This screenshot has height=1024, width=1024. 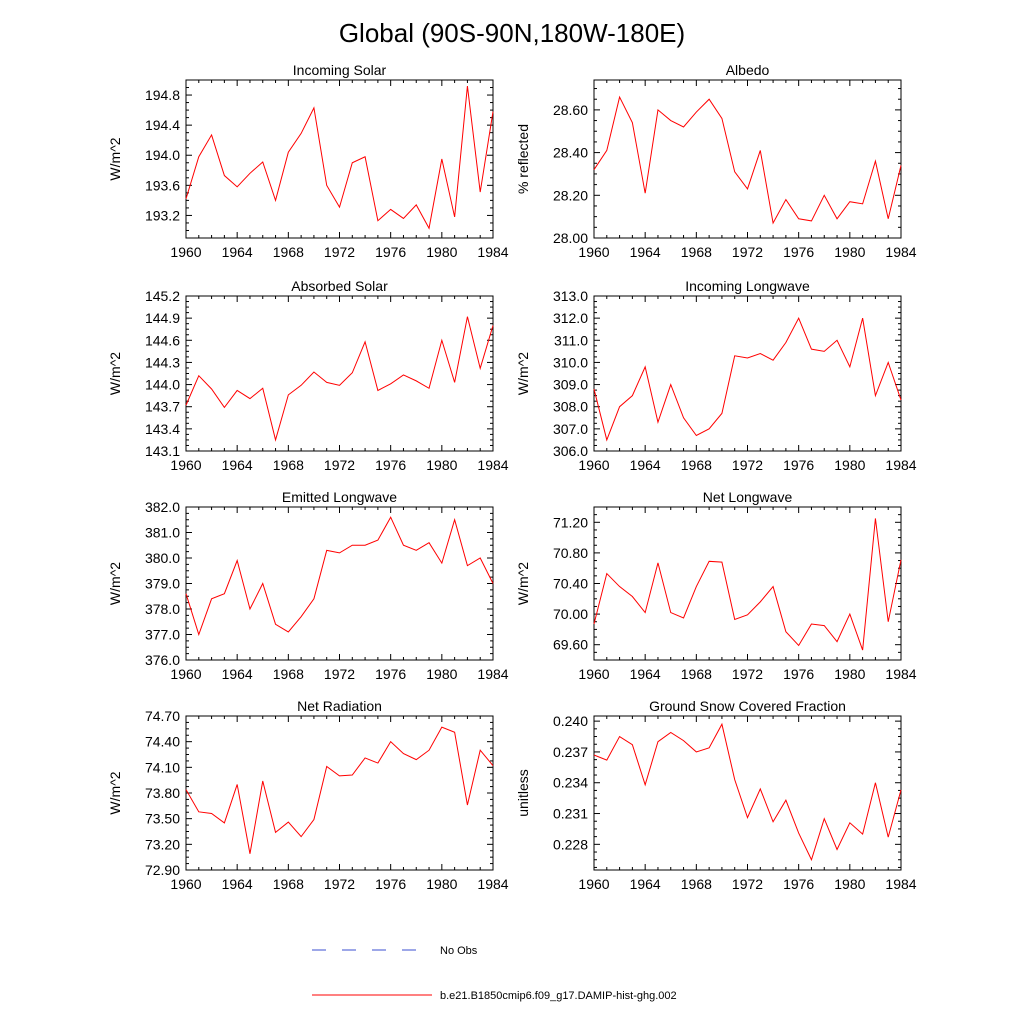 What do you see at coordinates (570, 721) in the screenshot?
I see `y-tick-label: 0.240` at bounding box center [570, 721].